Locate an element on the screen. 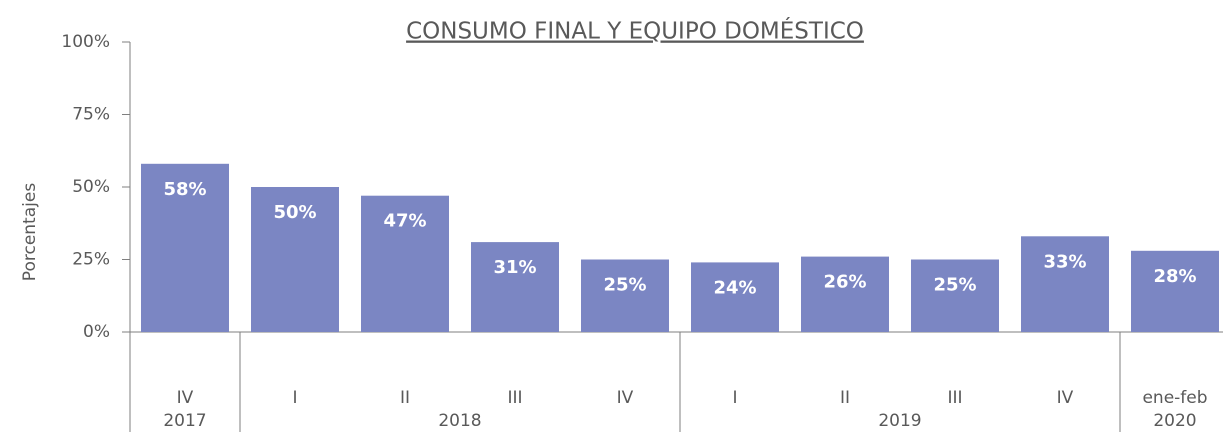 The height and width of the screenshot is (436, 1223). value-label: 26% is located at coordinates (844, 282).